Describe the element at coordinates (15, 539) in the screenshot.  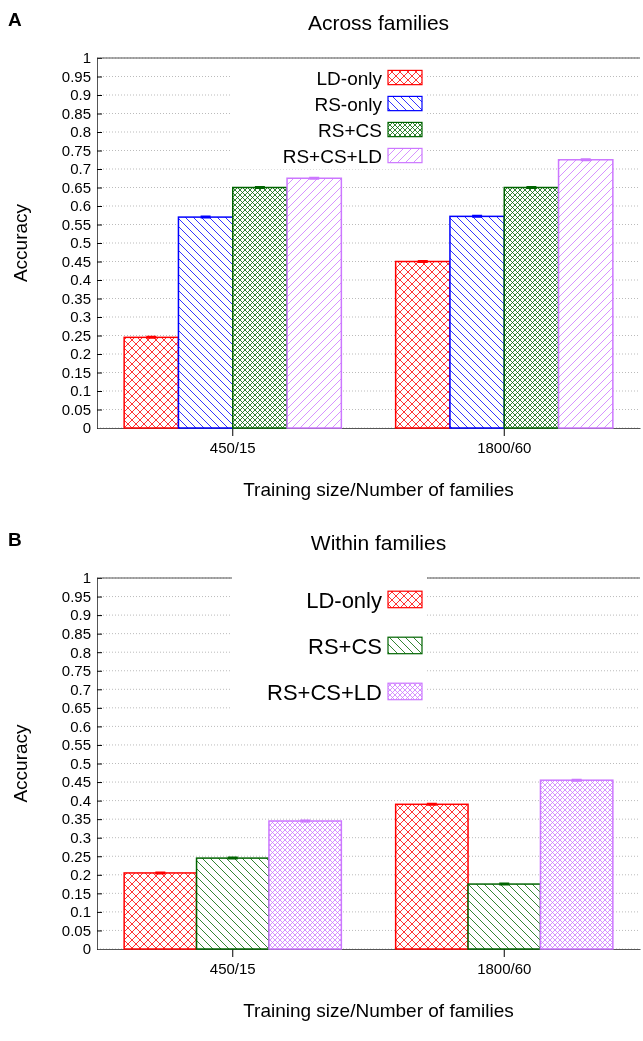
I see `text: B` at that location.